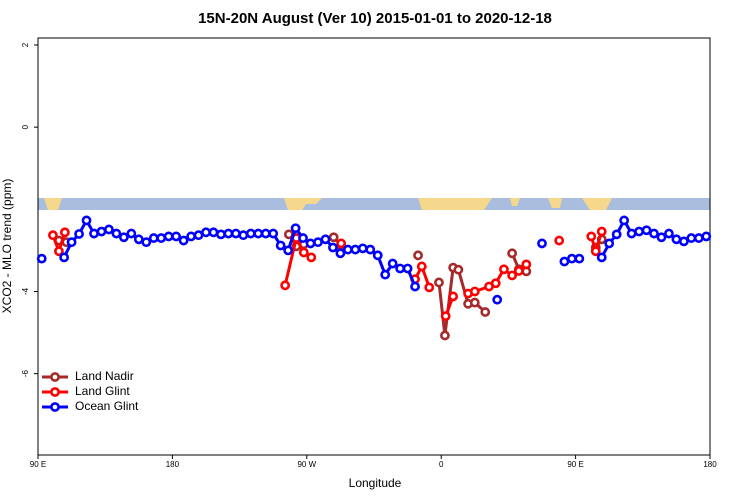 The image size is (750, 500). I want to click on x-tick-label: 90 W, so click(306, 464).